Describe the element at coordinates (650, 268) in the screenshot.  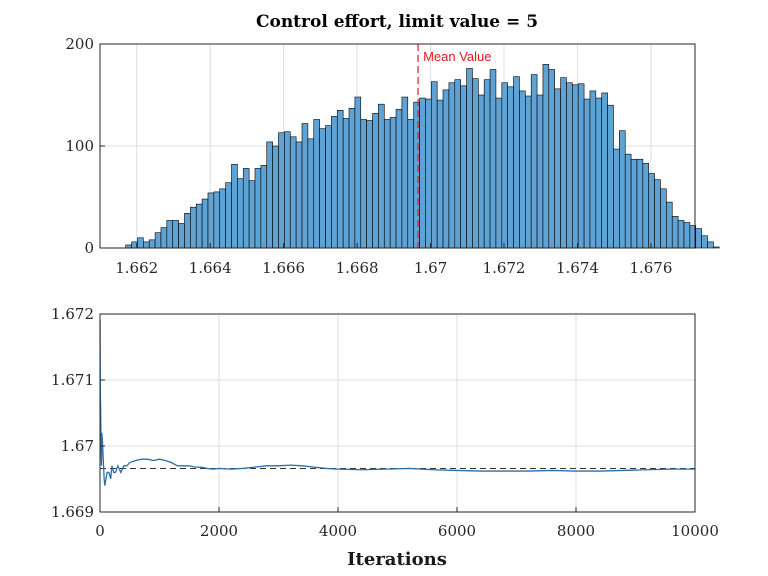
I see `histogram-x-tick-label: 1.676` at that location.